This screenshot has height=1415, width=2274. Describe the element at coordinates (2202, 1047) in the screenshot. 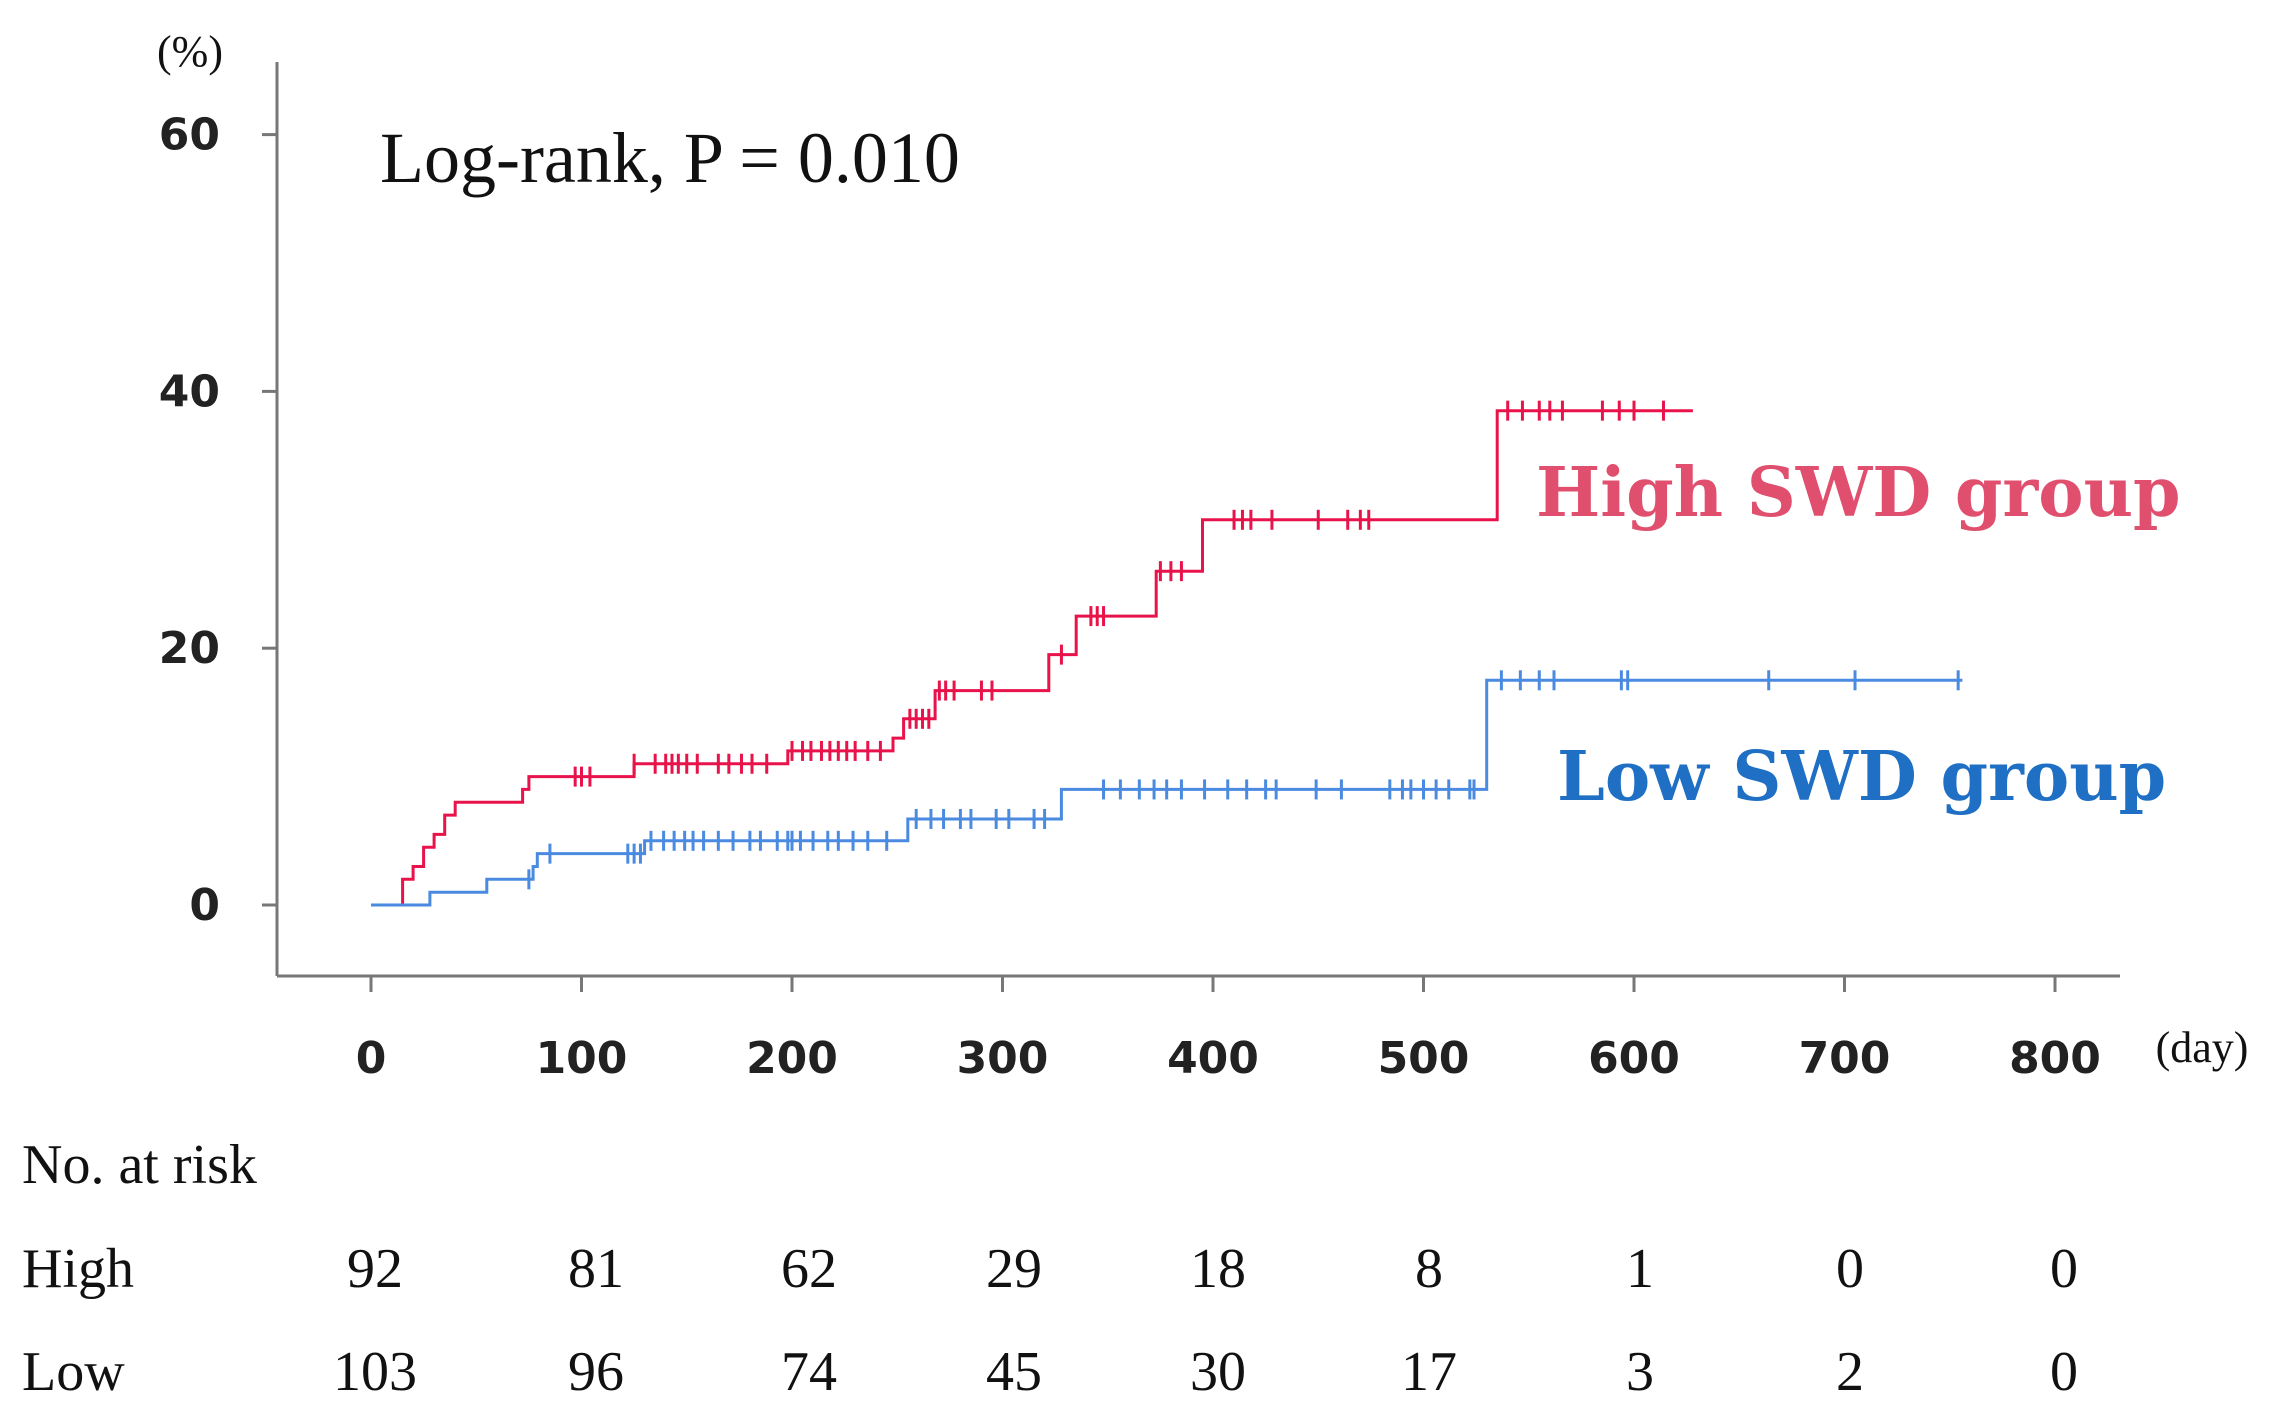

I see `x-unit-label: (day)` at that location.